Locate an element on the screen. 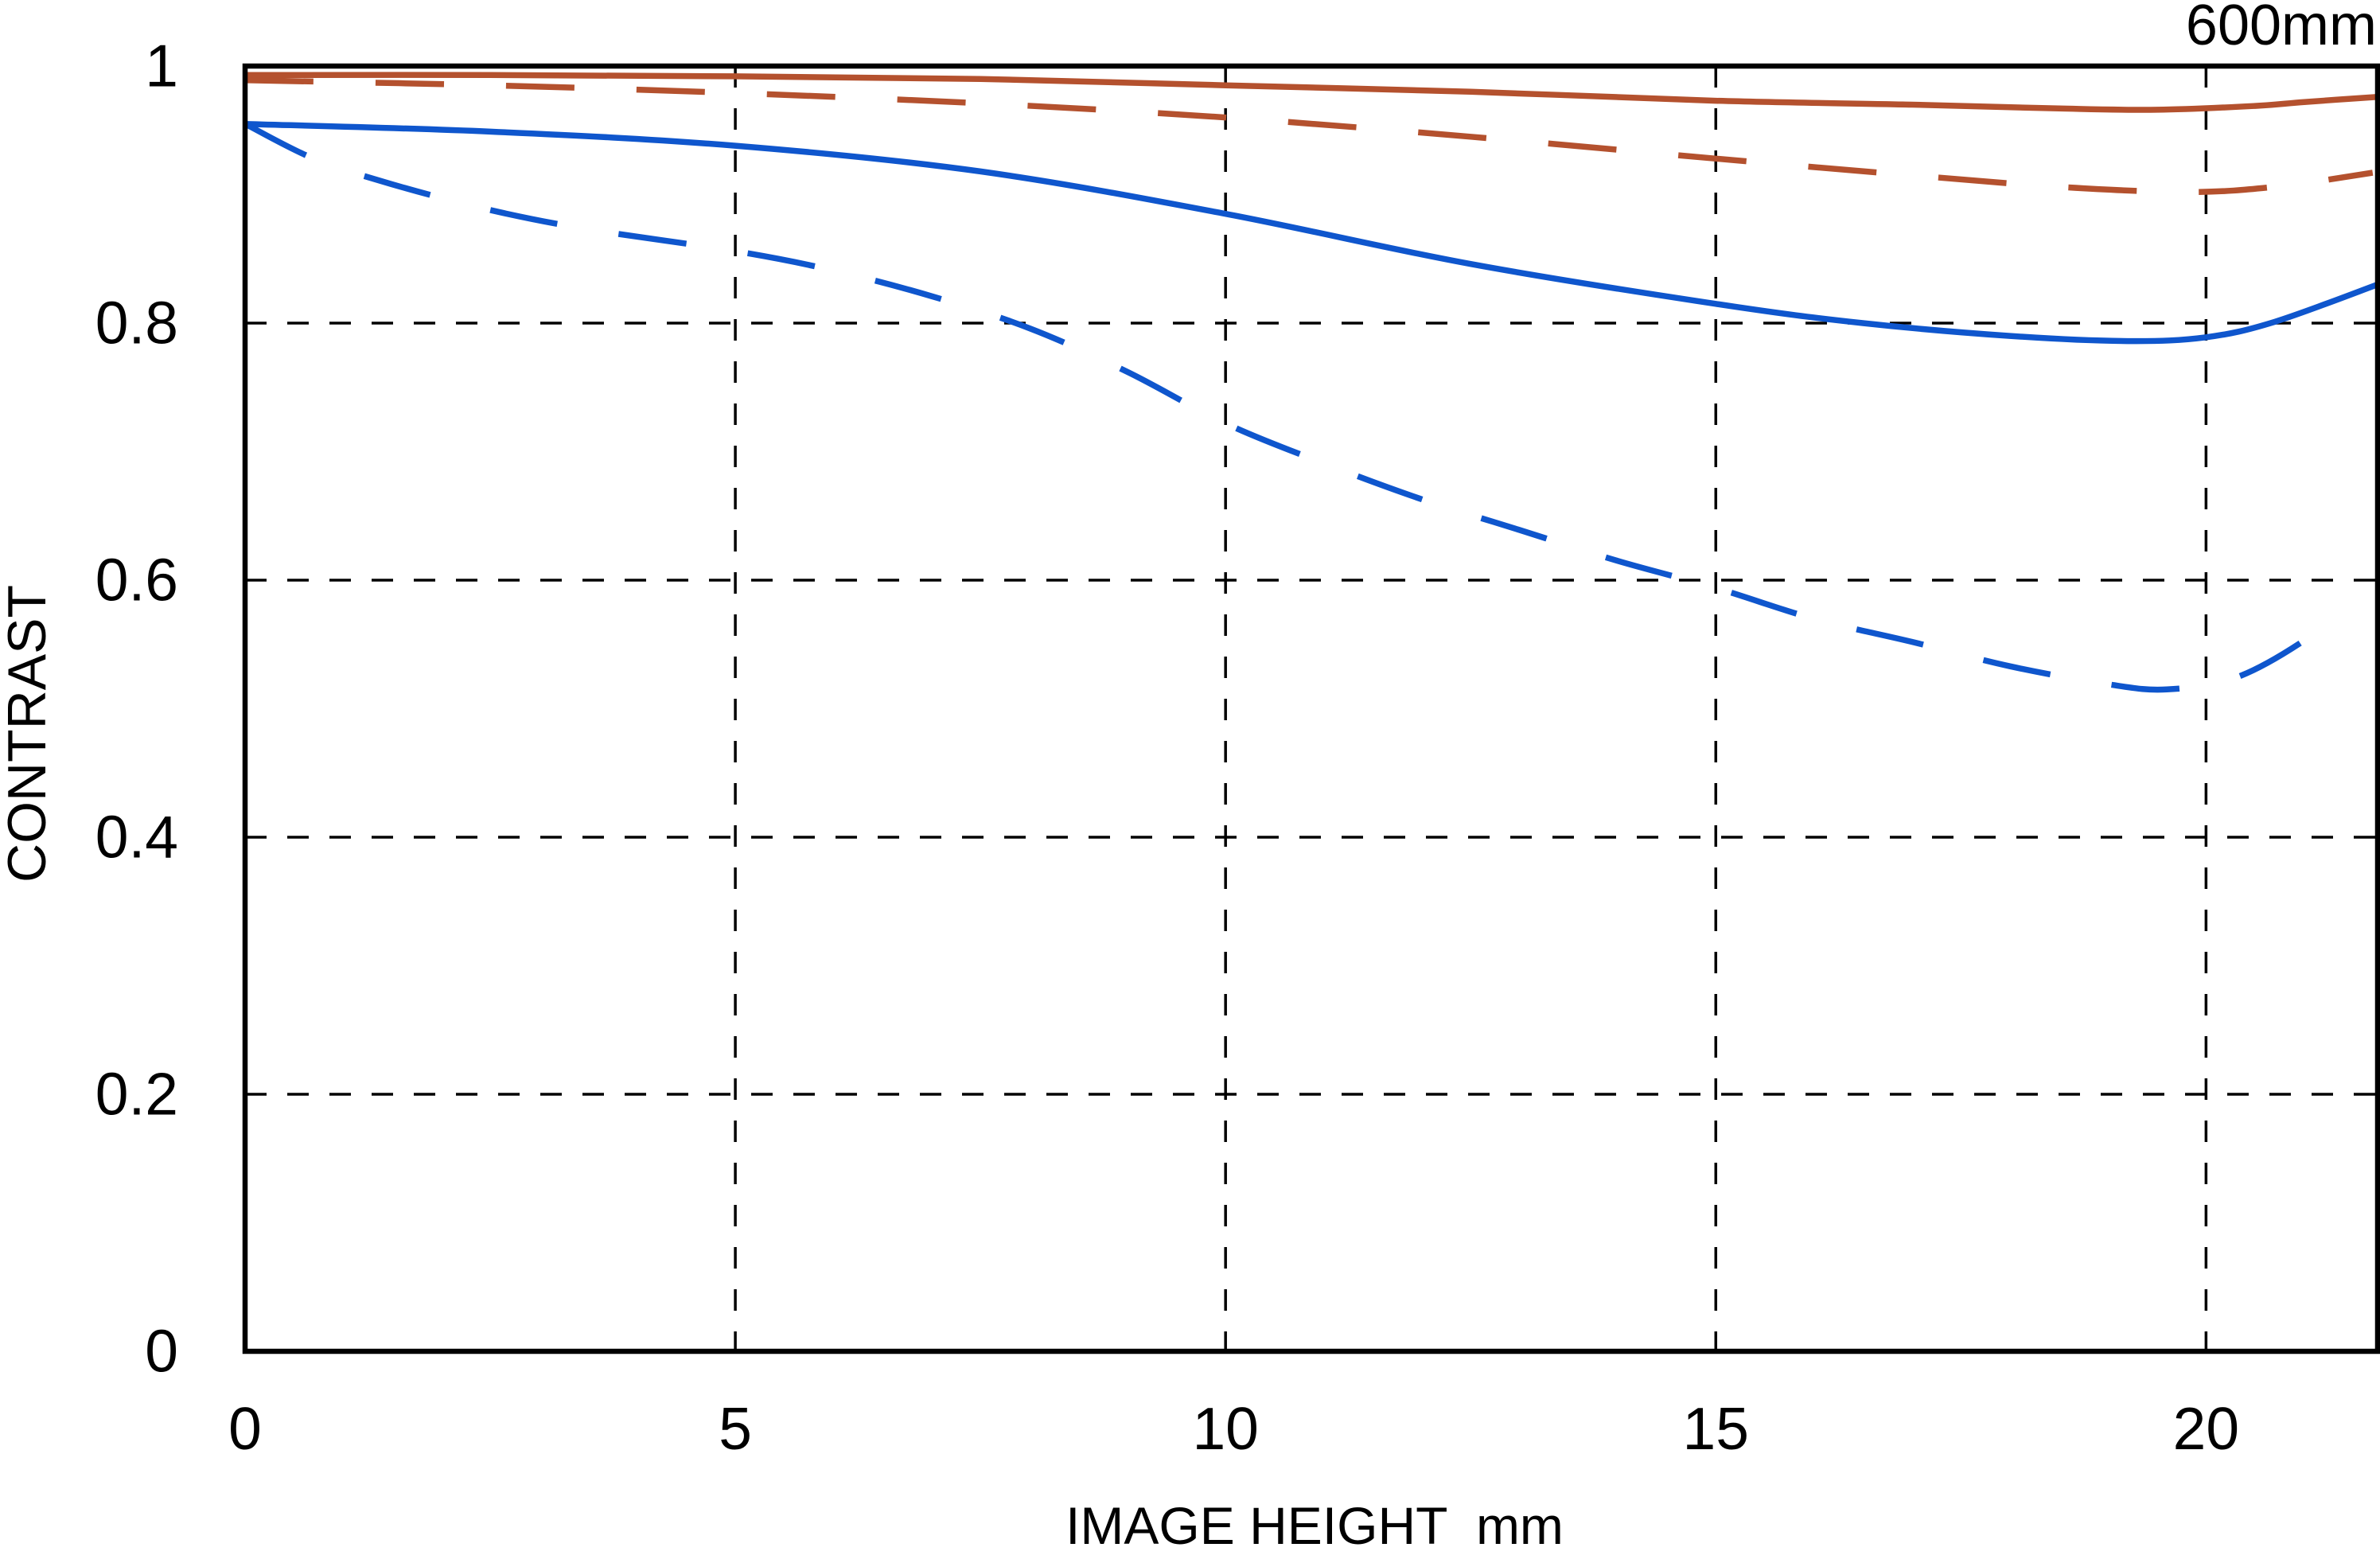  curve-red-dashed is located at coordinates (1309, 136).